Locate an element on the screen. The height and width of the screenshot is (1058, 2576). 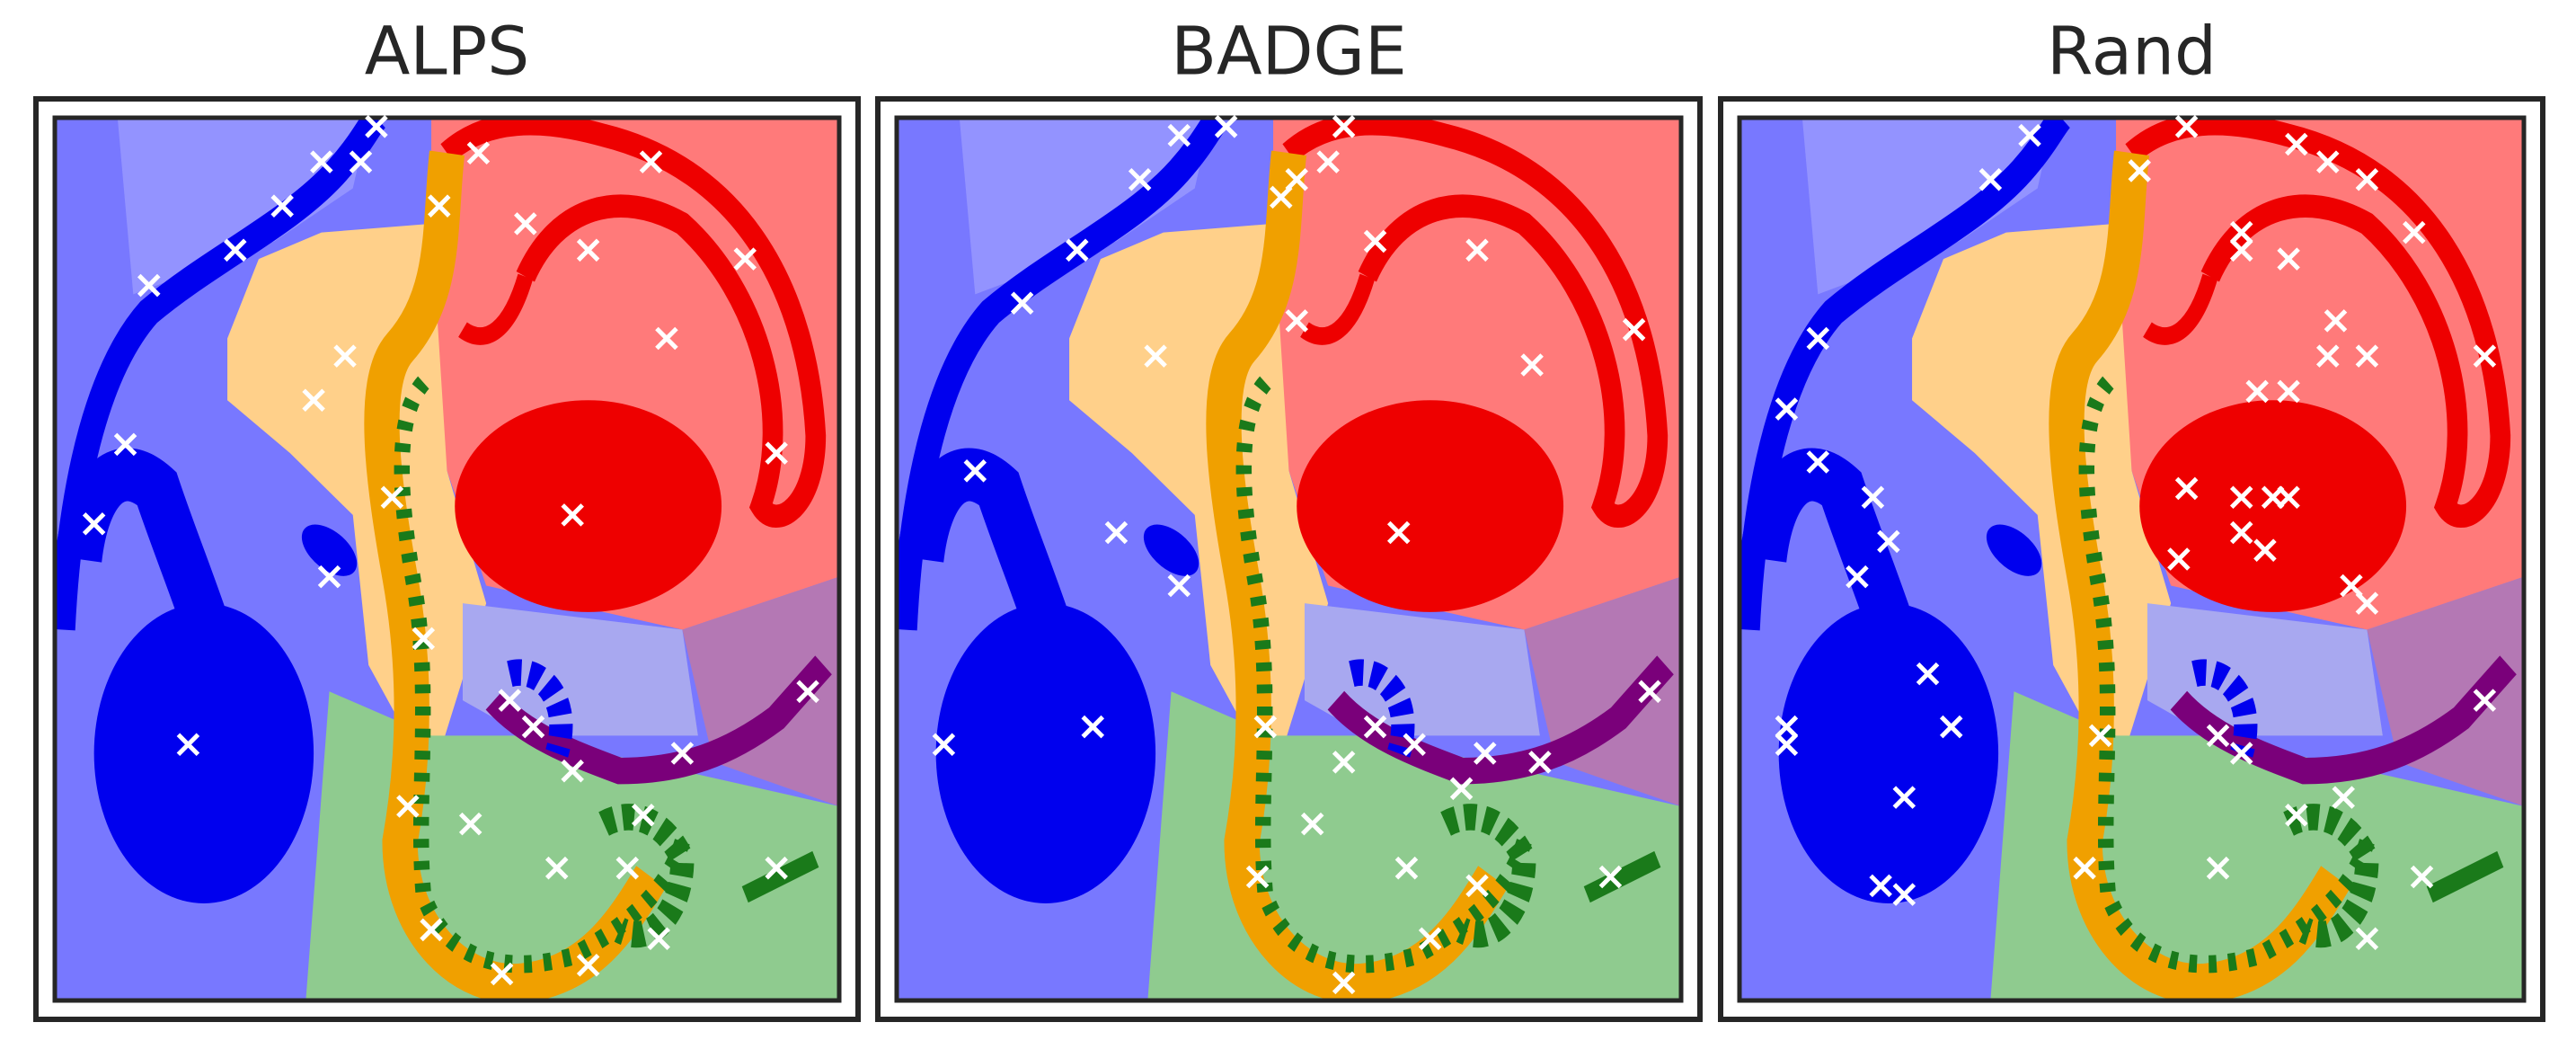
panel-title: ALPS is located at coordinates (447, 52).